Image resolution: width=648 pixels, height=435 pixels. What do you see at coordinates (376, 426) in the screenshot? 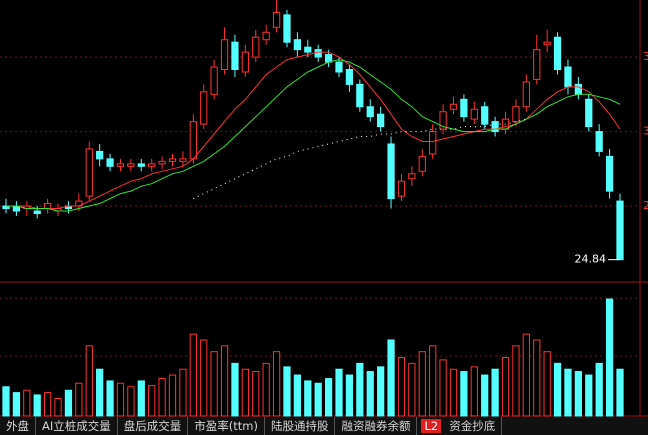
I see `tab: 融资融券余额` at bounding box center [376, 426].